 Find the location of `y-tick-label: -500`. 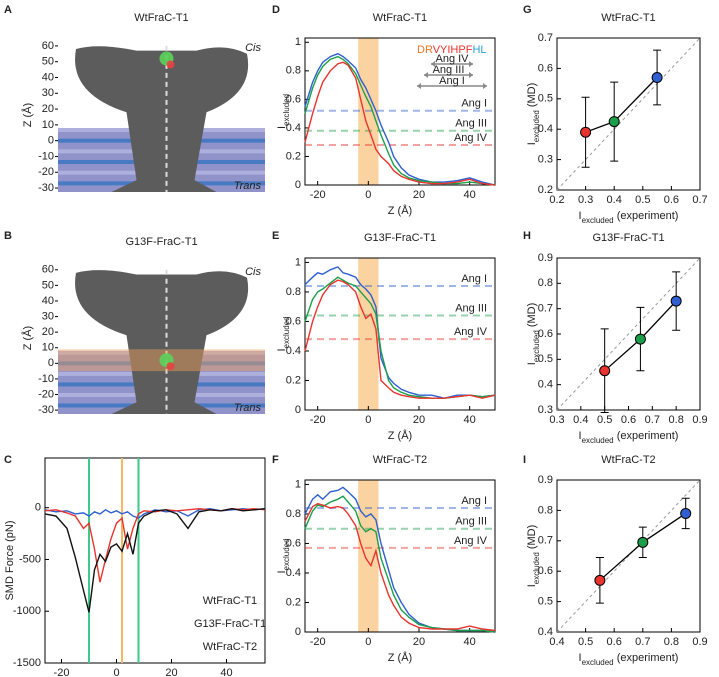

y-tick-label: -500 is located at coordinates (30, 559).